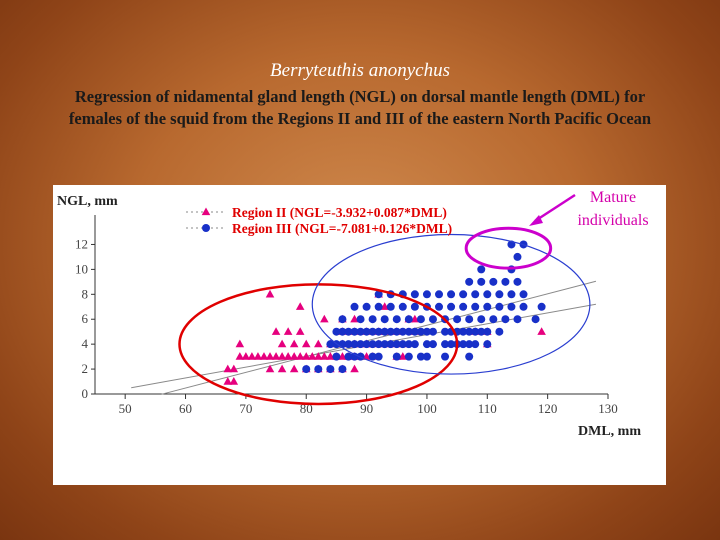  Describe the element at coordinates (85, 293) in the screenshot. I see `y-tick-label: 8` at that location.